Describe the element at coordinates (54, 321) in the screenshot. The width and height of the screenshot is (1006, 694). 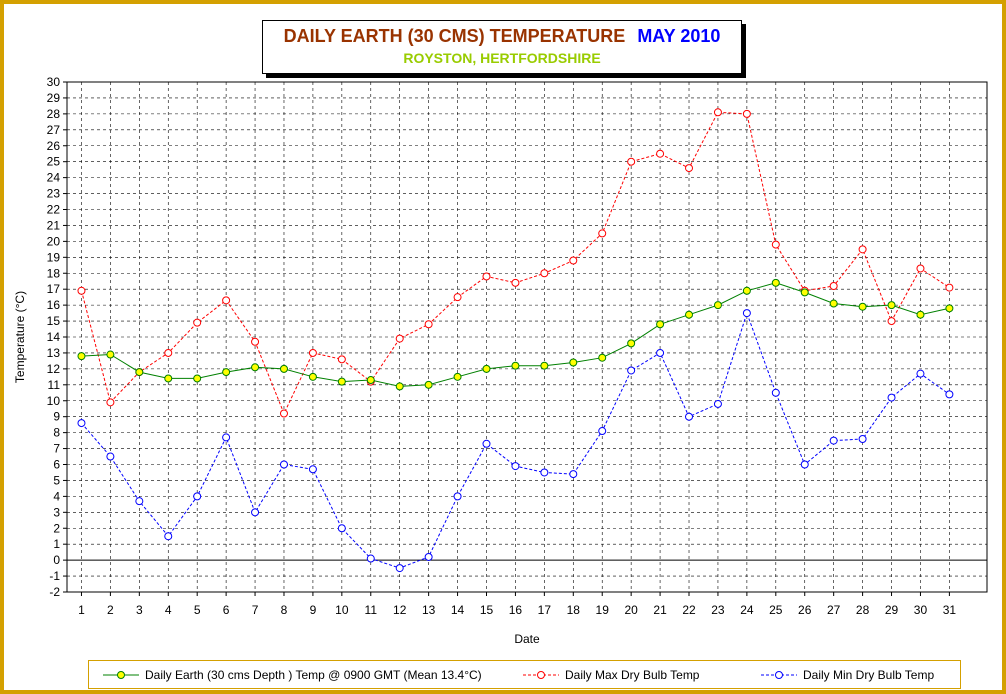
I see `y-tick-label: 15` at that location.